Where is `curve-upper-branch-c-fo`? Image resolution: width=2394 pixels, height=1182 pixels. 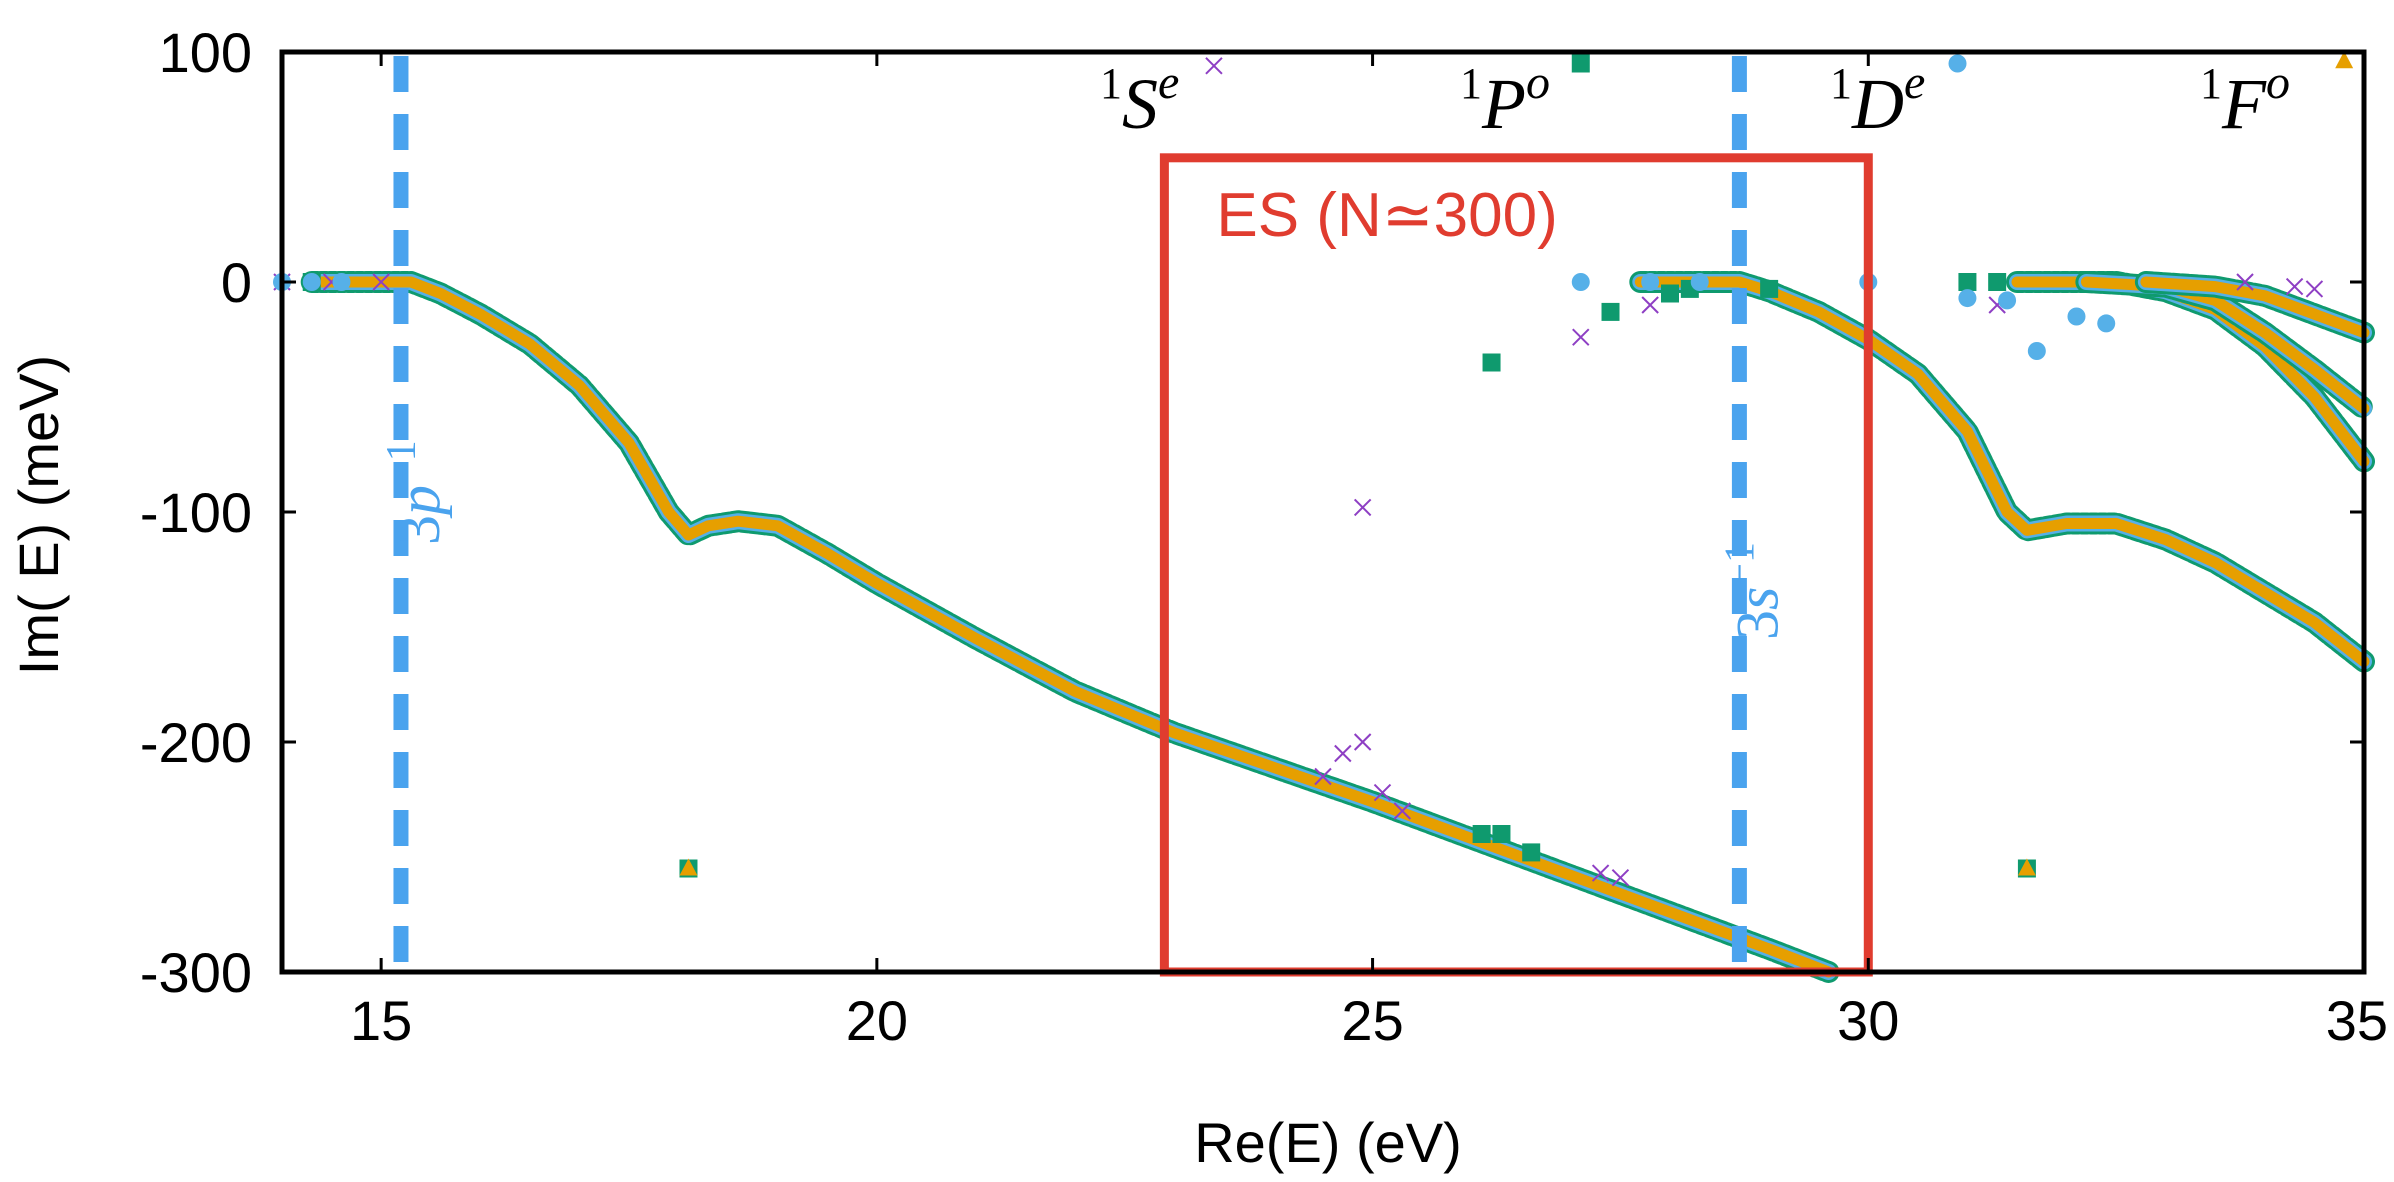
curve-upper-branch-c-fo is located at coordinates (2255, 307).